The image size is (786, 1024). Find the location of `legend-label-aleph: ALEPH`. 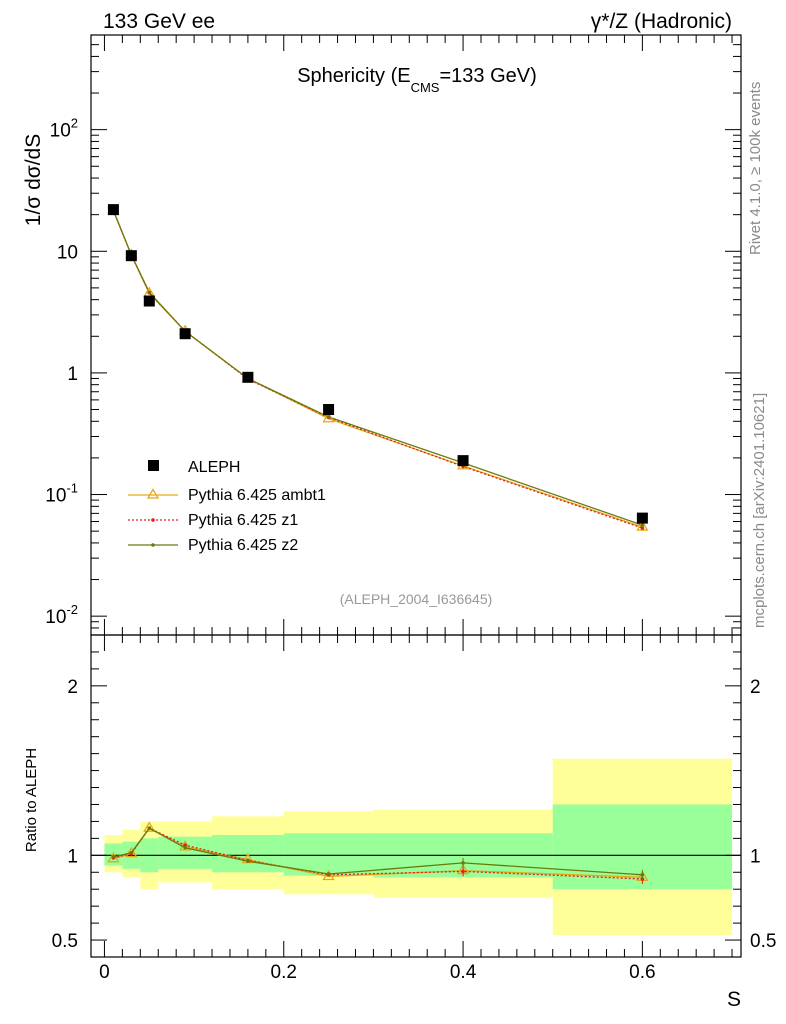

legend-label-aleph: ALEPH is located at coordinates (214, 467).